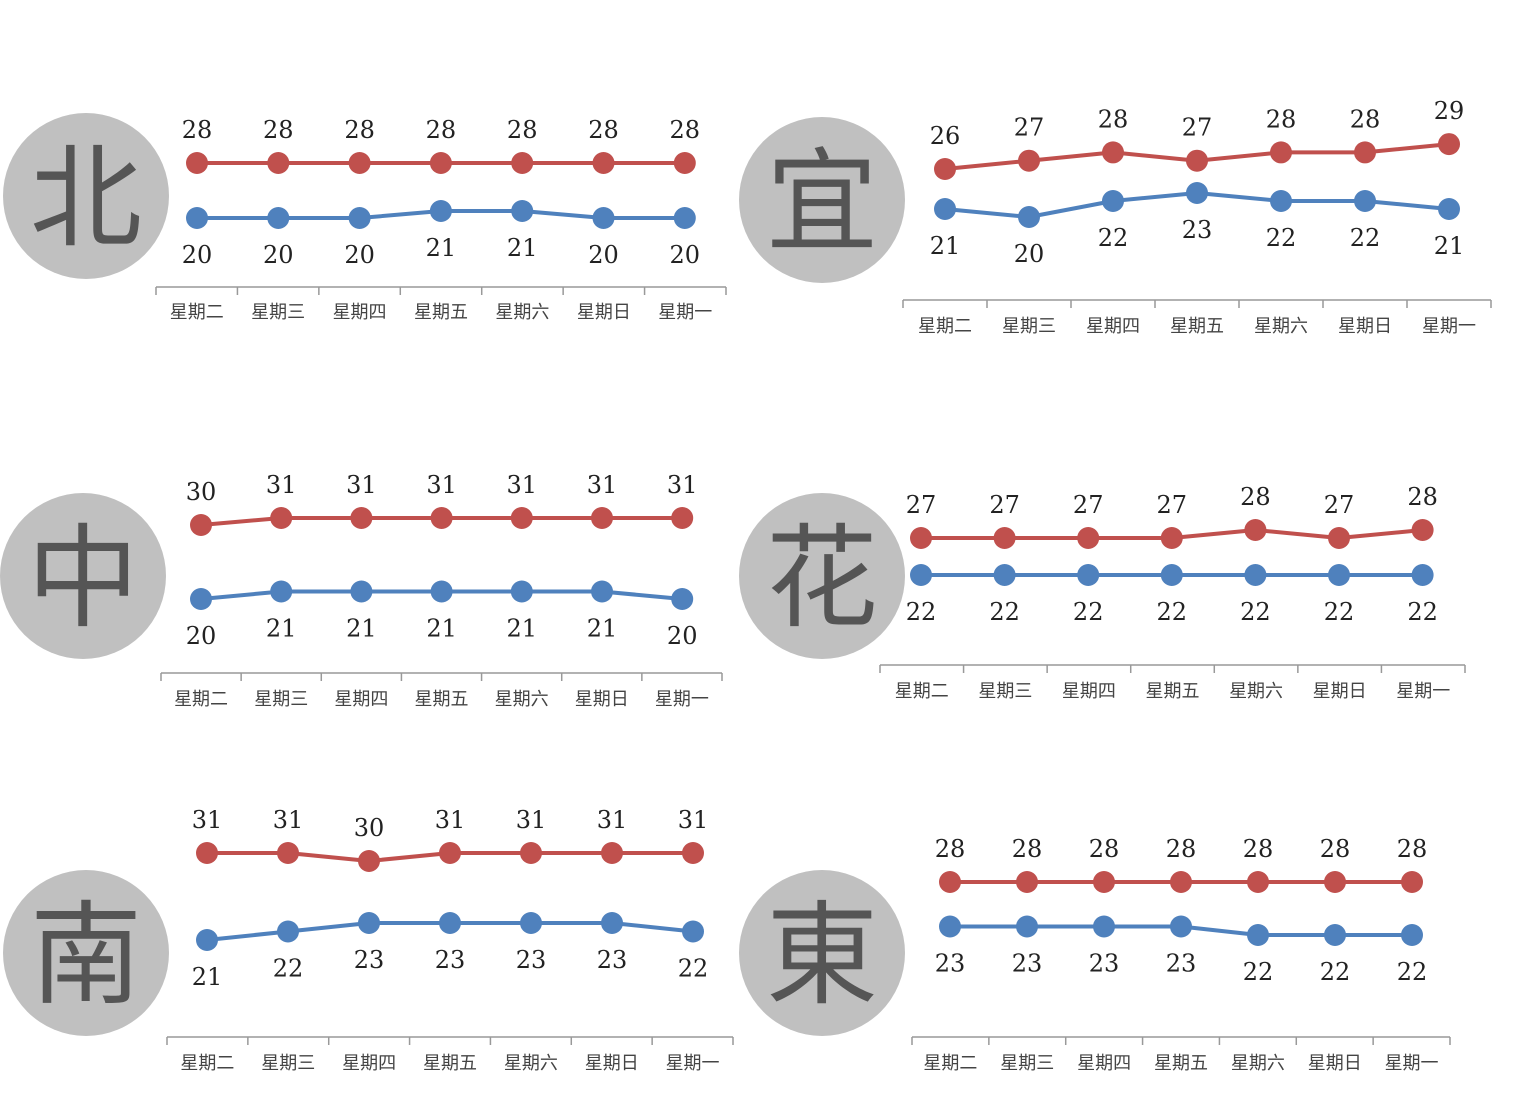 The width and height of the screenshot is (1522, 1106). I want to click on region-badge-south: 南, so click(86, 953).